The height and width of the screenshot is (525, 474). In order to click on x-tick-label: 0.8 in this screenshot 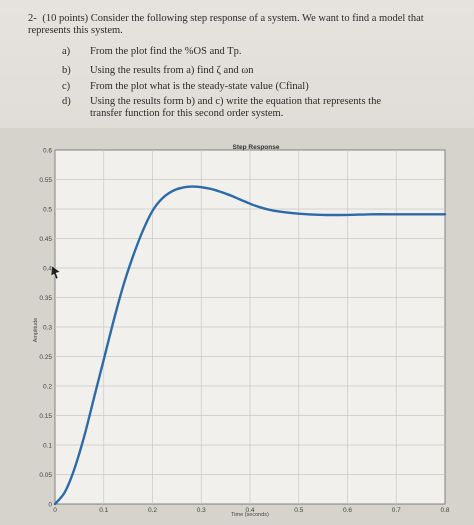, I will do `click(444, 510)`.